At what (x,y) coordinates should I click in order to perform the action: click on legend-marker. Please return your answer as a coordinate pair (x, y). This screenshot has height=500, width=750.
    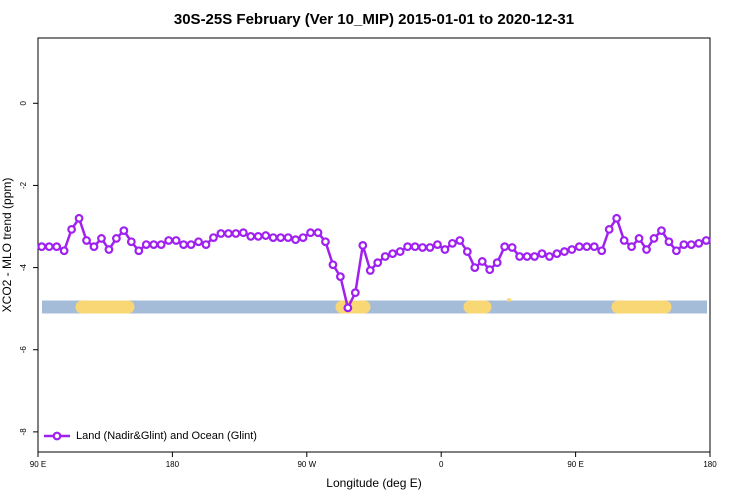
    Looking at the image, I should click on (57, 436).